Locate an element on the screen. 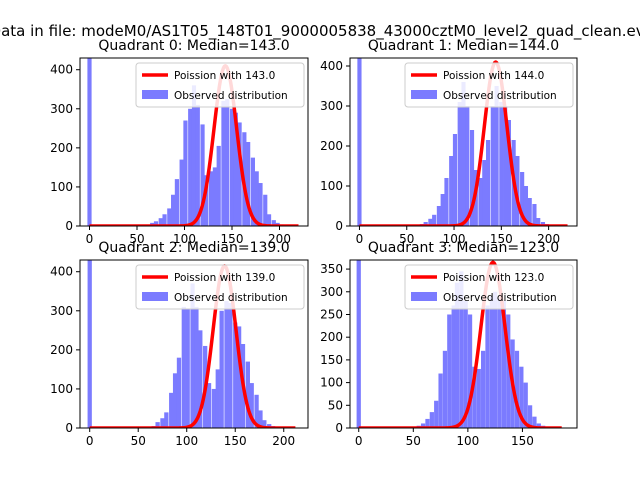 The height and width of the screenshot is (480, 640). legend-curve-label: Poission with 144.0 is located at coordinates (493, 76).